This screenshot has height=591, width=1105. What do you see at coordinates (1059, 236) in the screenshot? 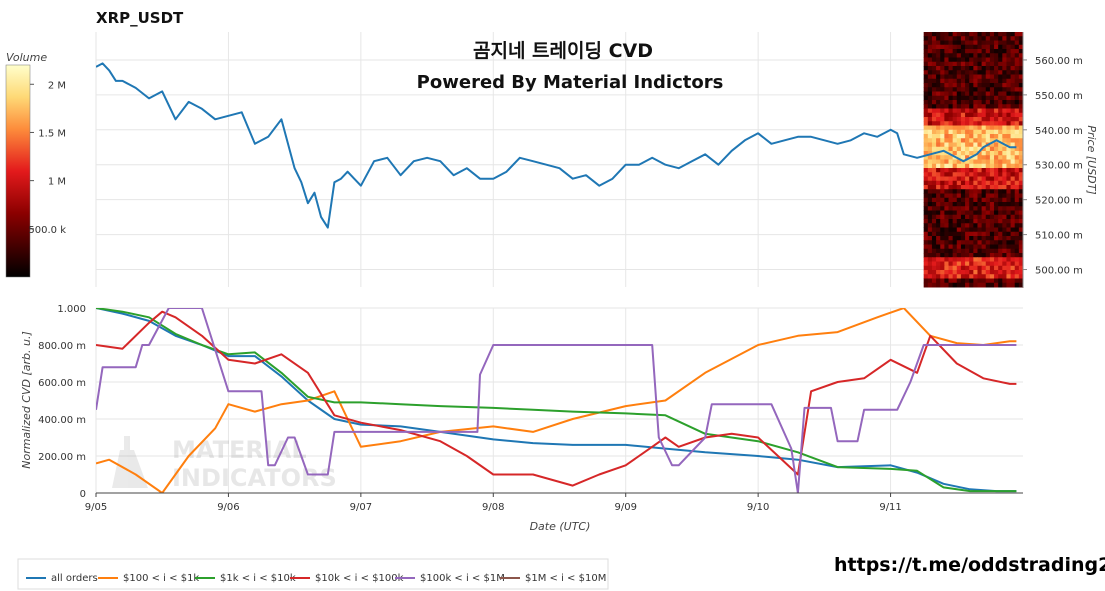
I see `price-tick-label: 510.00 m` at bounding box center [1059, 236].